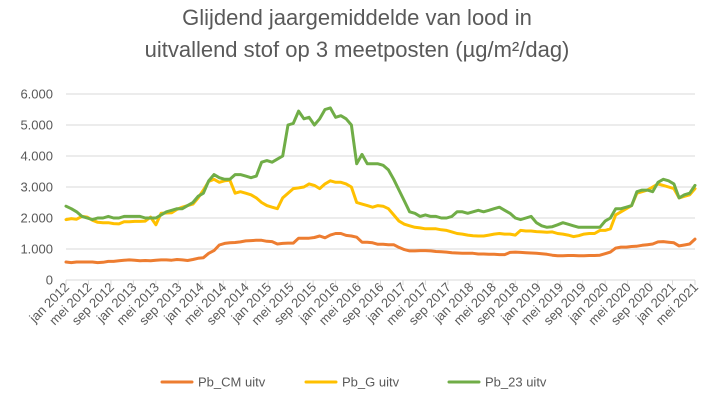  Describe the element at coordinates (371, 382) in the screenshot. I see `legend-label: Pb_G uitv` at that location.